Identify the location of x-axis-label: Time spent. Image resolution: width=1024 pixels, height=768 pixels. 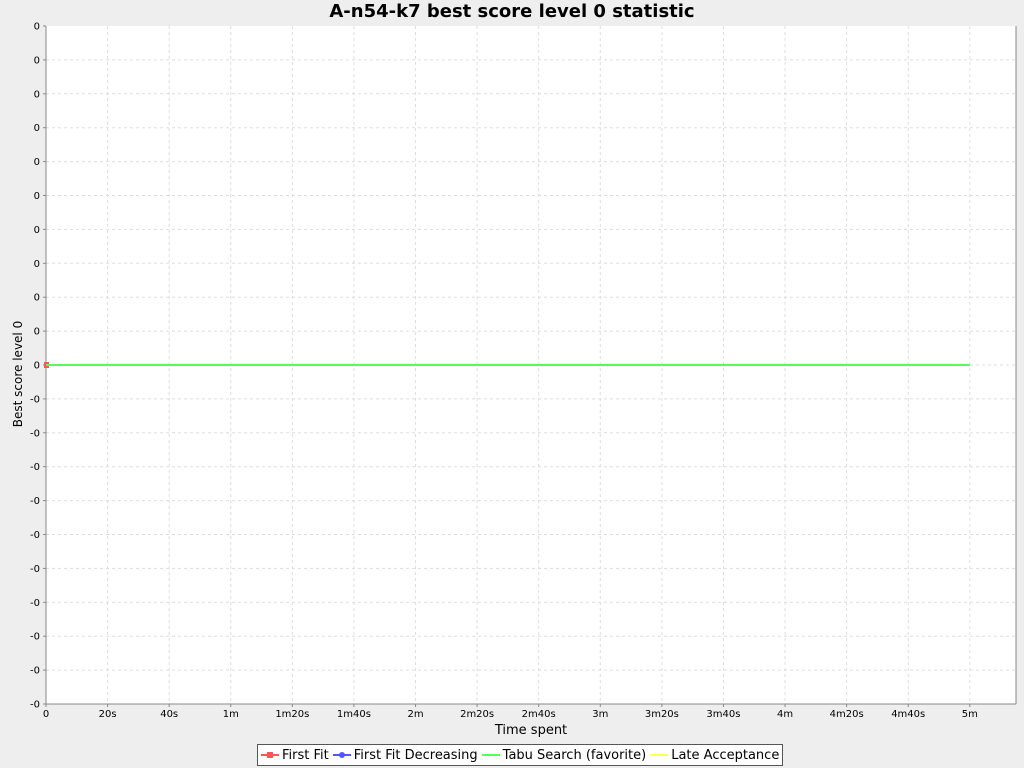
(530, 730).